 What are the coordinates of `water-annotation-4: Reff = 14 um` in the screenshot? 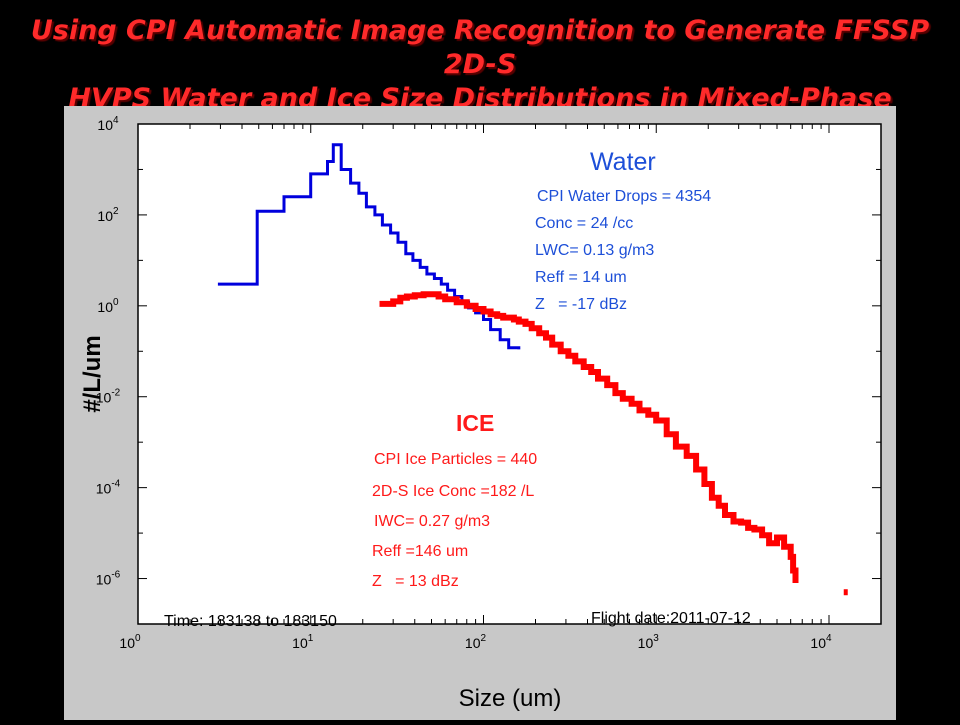 It's located at (581, 277).